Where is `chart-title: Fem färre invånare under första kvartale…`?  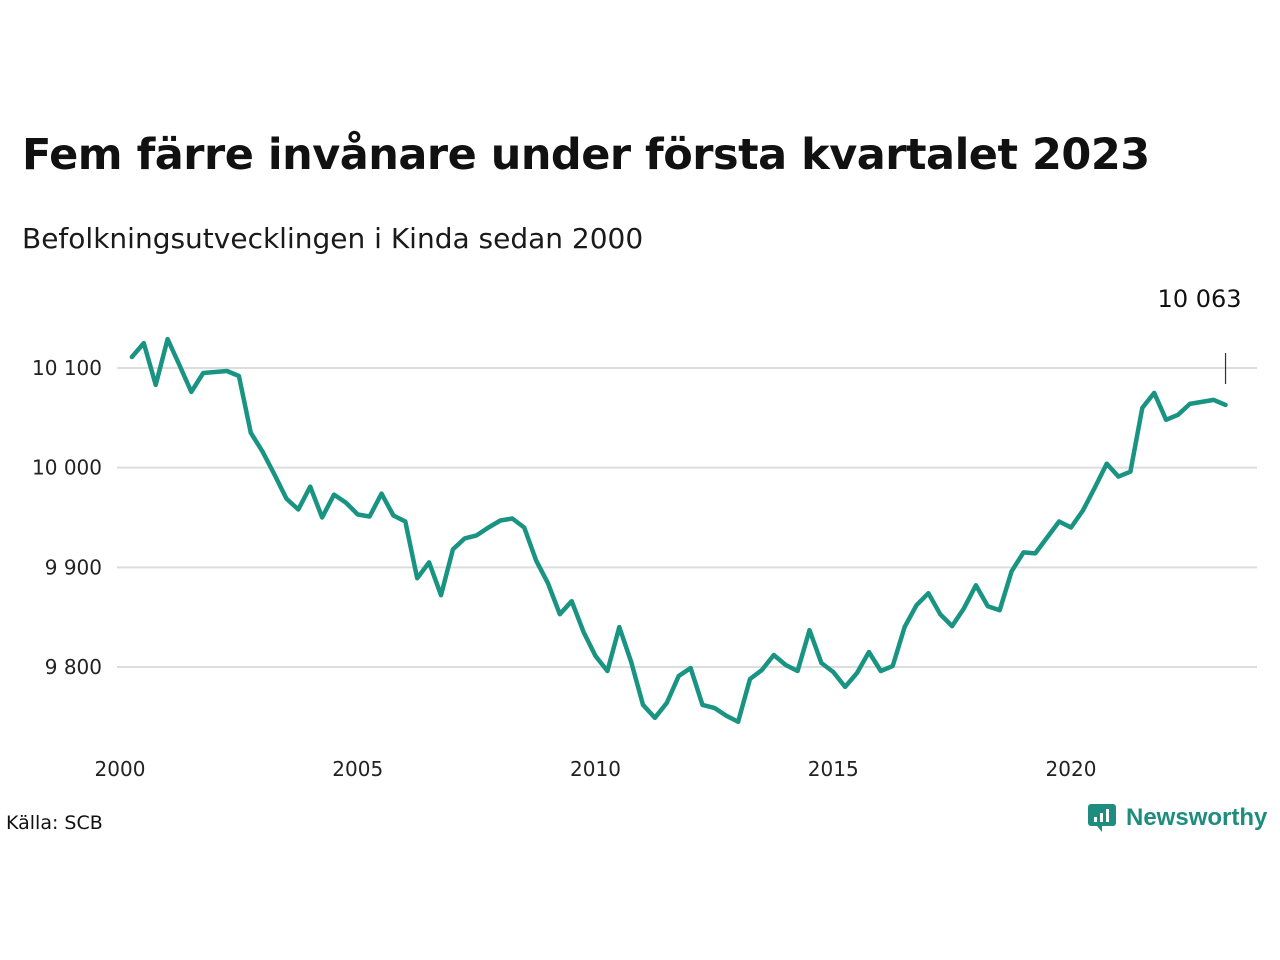
chart-title: Fem färre invånare under första kvartale… is located at coordinates (586, 155).